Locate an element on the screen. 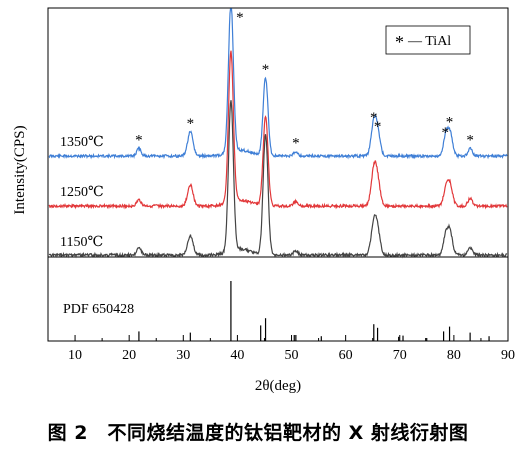  x-tick-label: 40 is located at coordinates (237, 355).